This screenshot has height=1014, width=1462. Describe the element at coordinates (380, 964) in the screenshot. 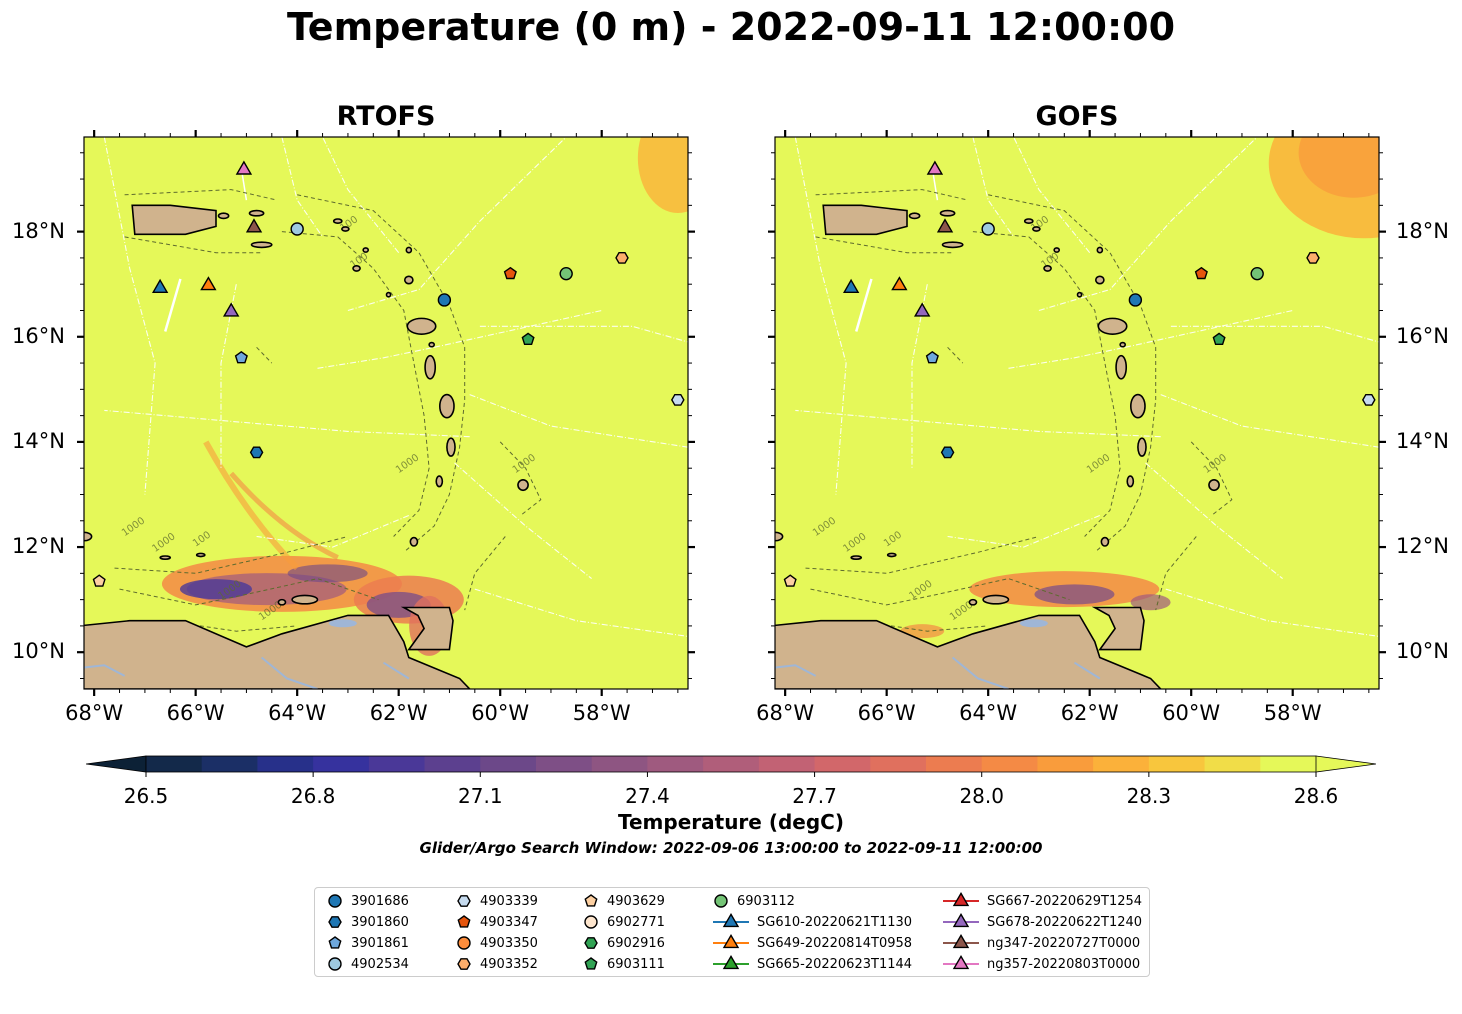

I see `legend-label: 4902534` at that location.